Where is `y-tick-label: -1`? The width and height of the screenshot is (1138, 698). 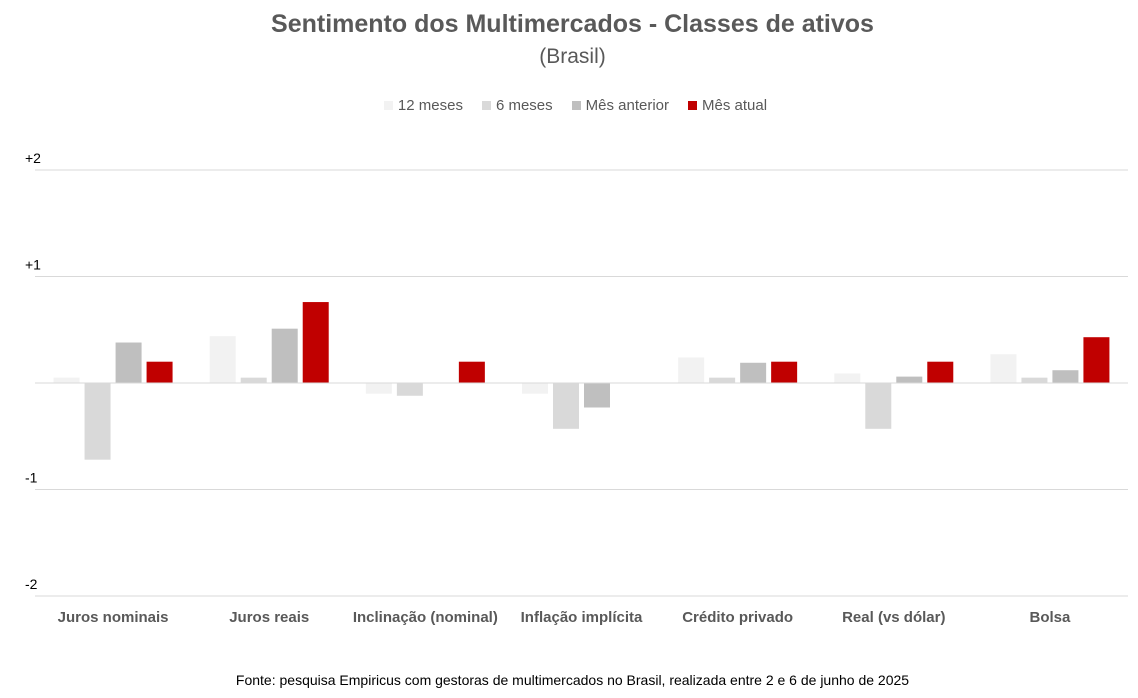 y-tick-label: -1 is located at coordinates (31, 478).